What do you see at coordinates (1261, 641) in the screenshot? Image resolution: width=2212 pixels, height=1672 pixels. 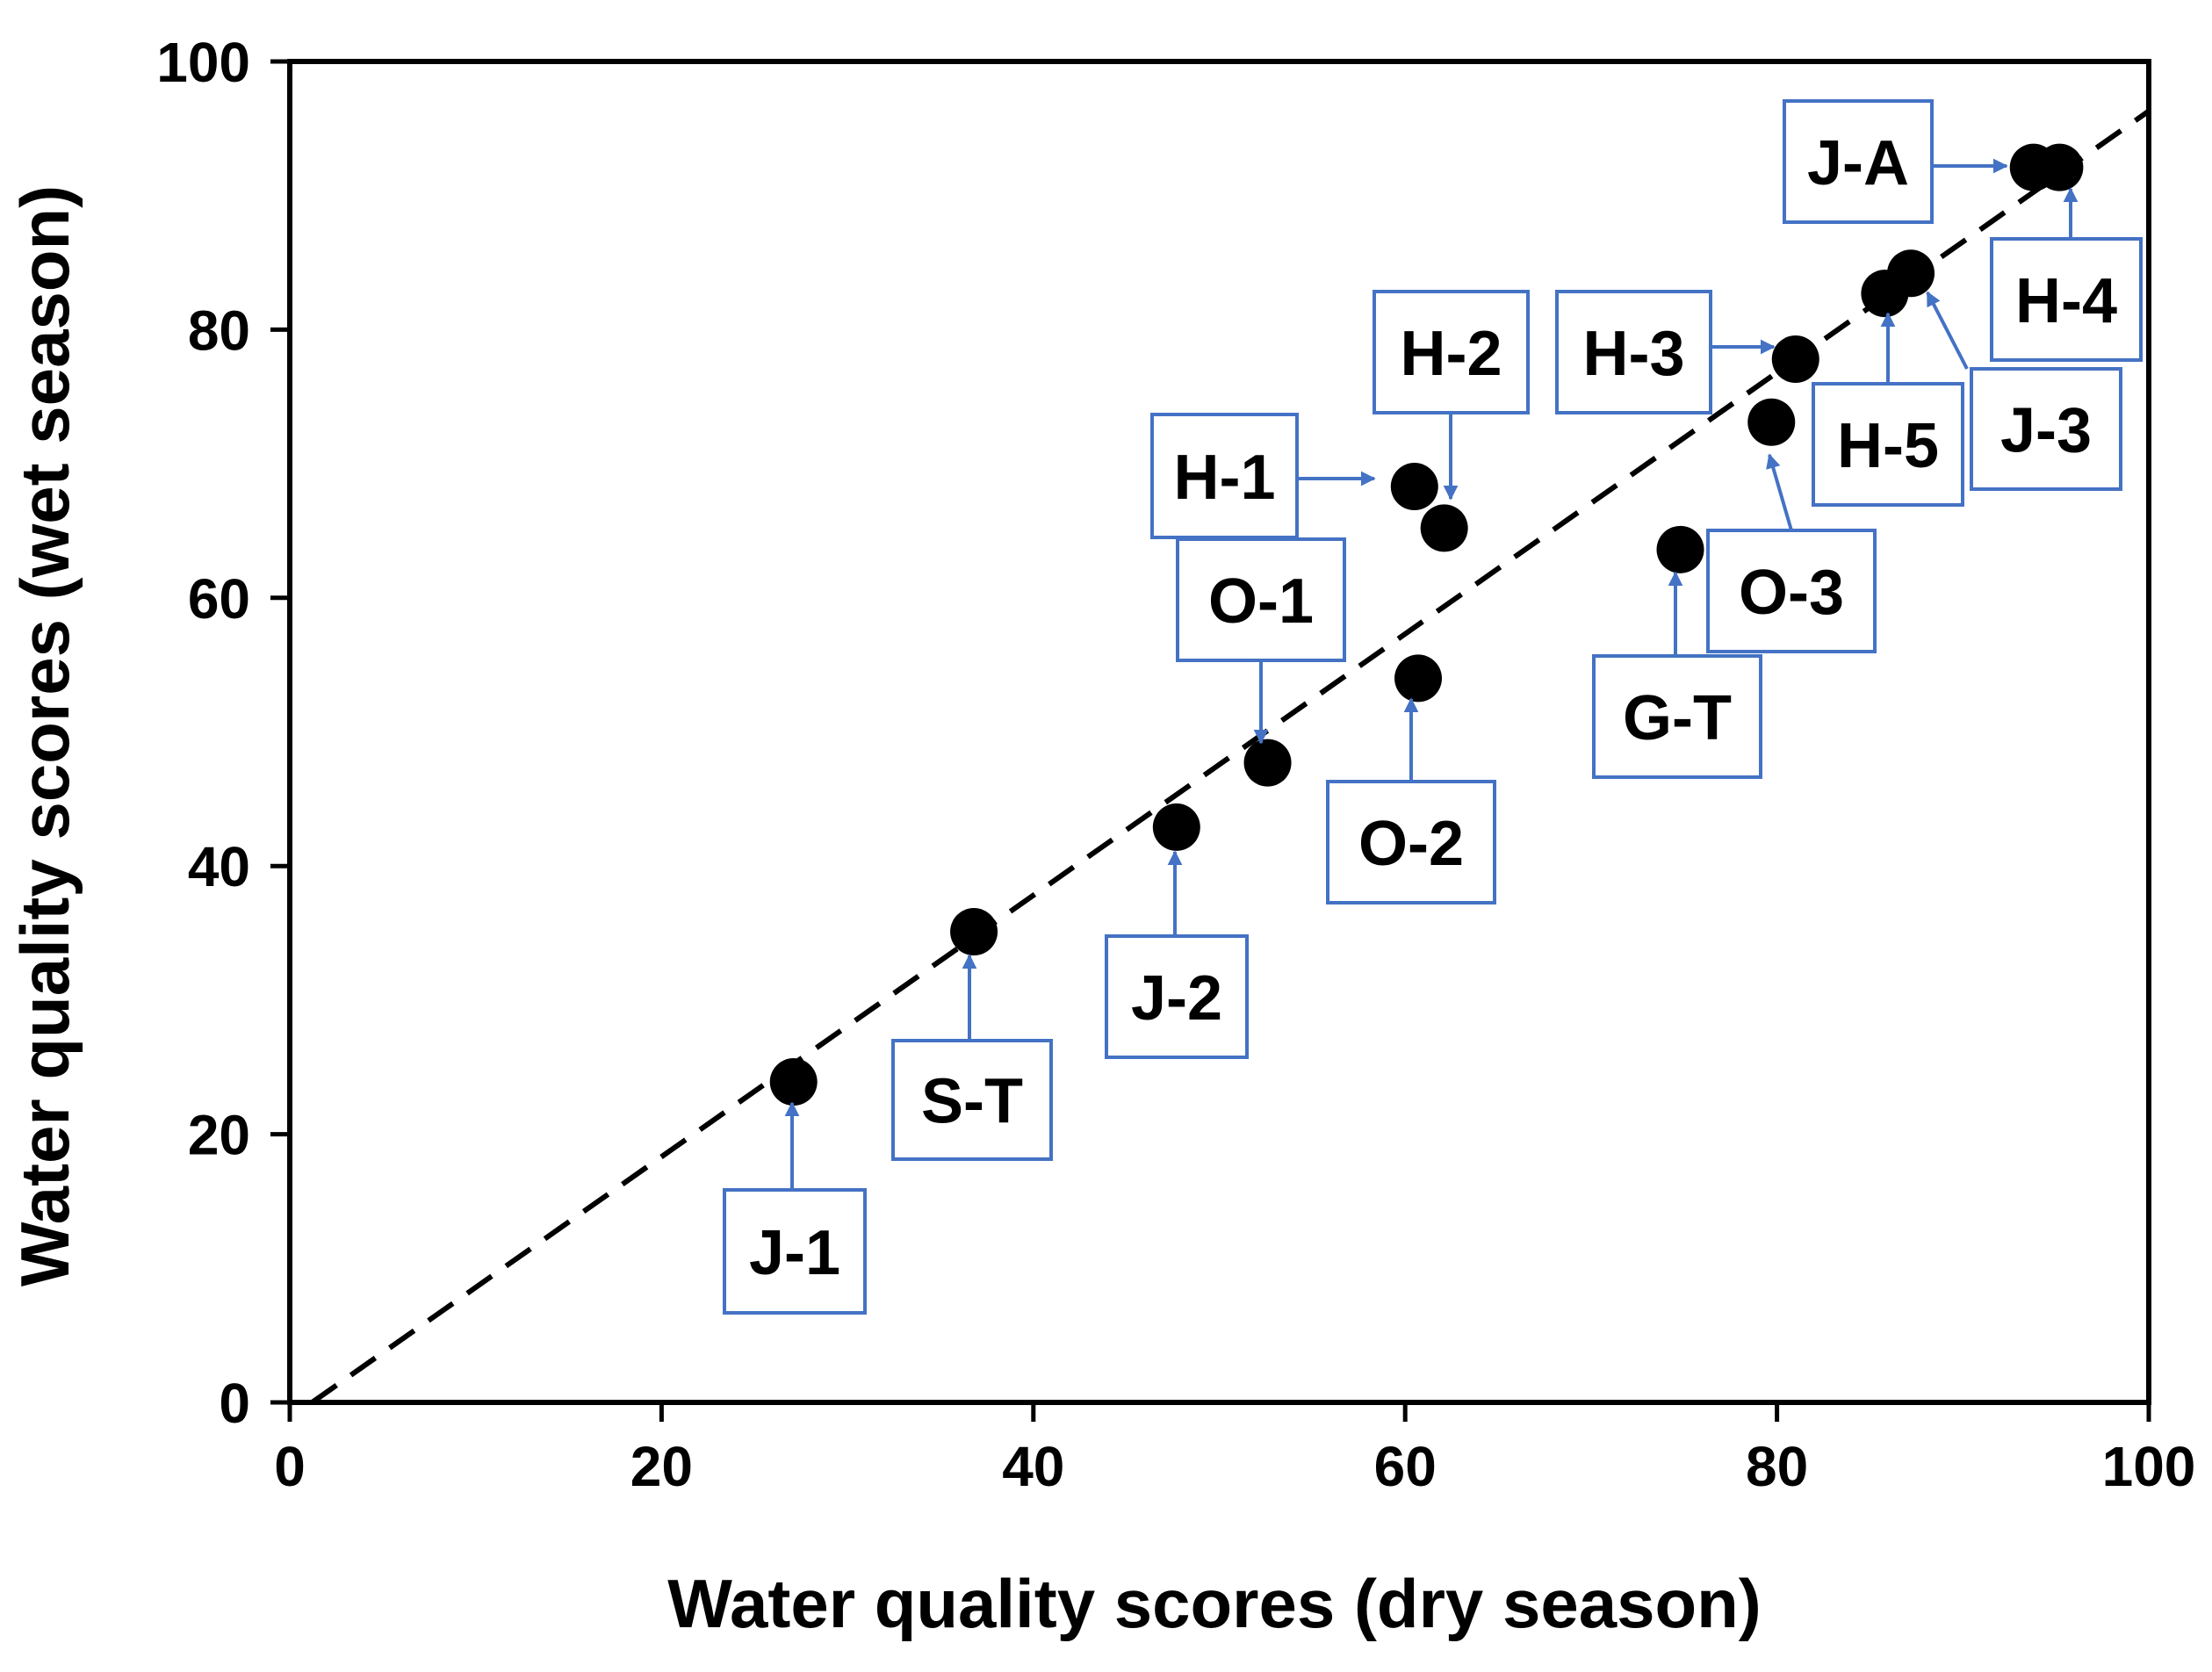 I see `annotation-o-1: O-1` at bounding box center [1261, 641].